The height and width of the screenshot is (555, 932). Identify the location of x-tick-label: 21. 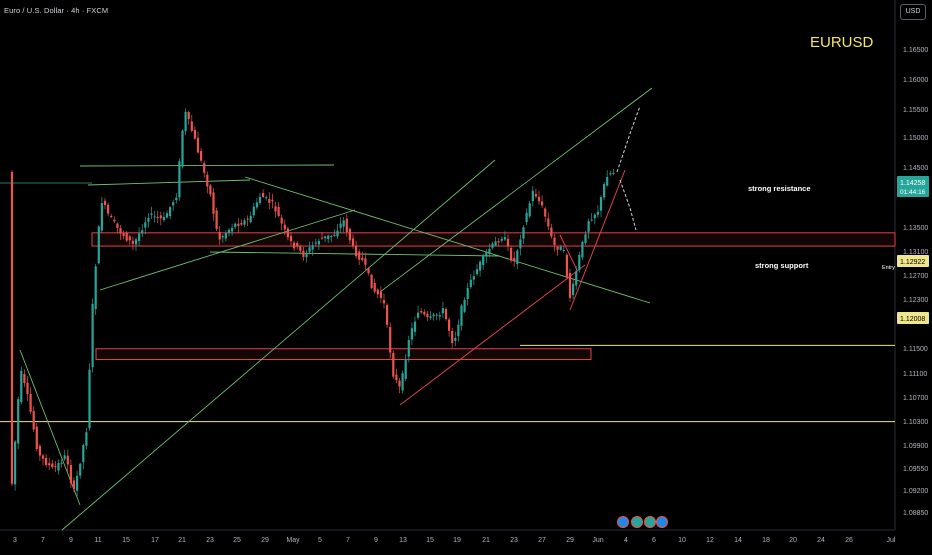
(486, 540).